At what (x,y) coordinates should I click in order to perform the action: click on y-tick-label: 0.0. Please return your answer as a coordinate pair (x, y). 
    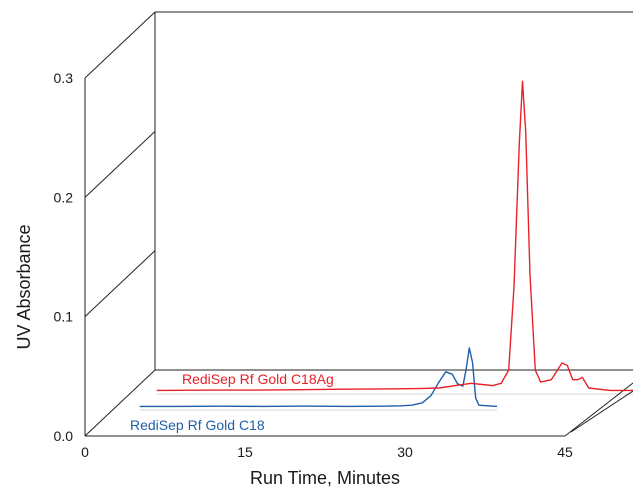
    Looking at the image, I should click on (64, 436).